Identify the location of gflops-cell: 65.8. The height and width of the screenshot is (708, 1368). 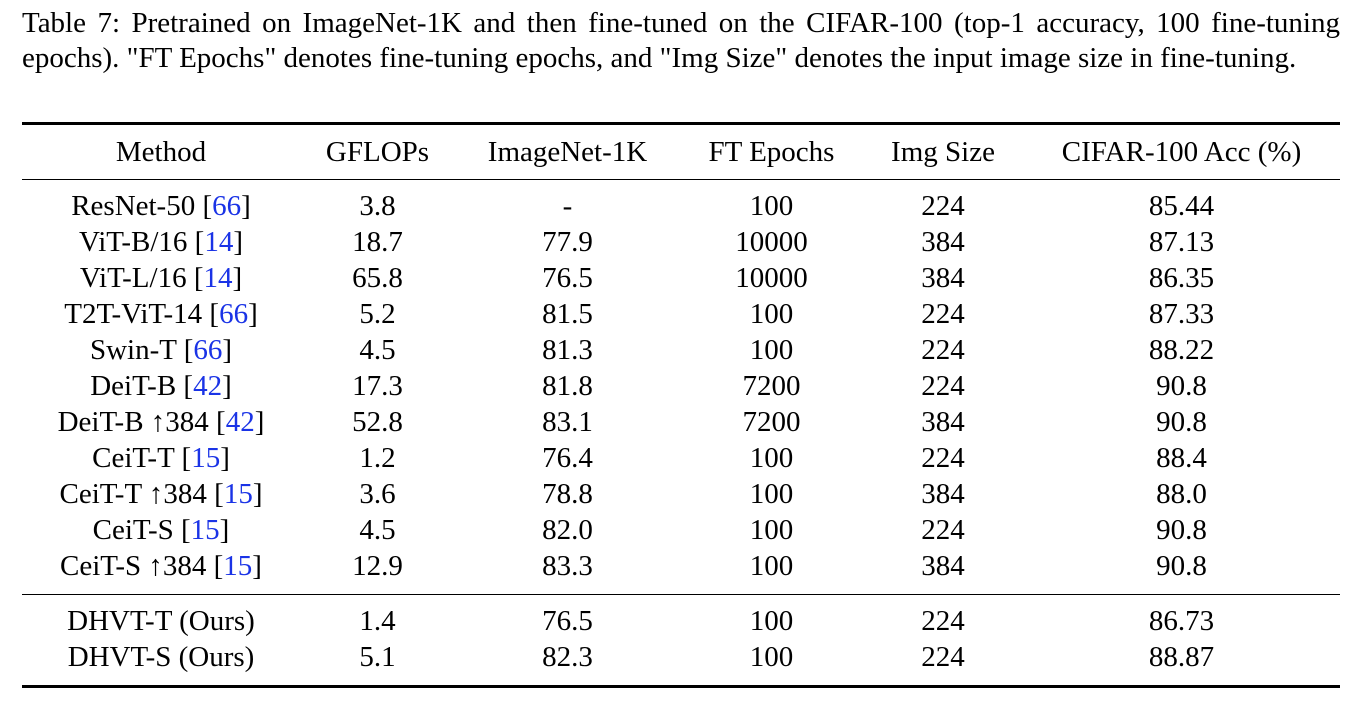
(377, 278).